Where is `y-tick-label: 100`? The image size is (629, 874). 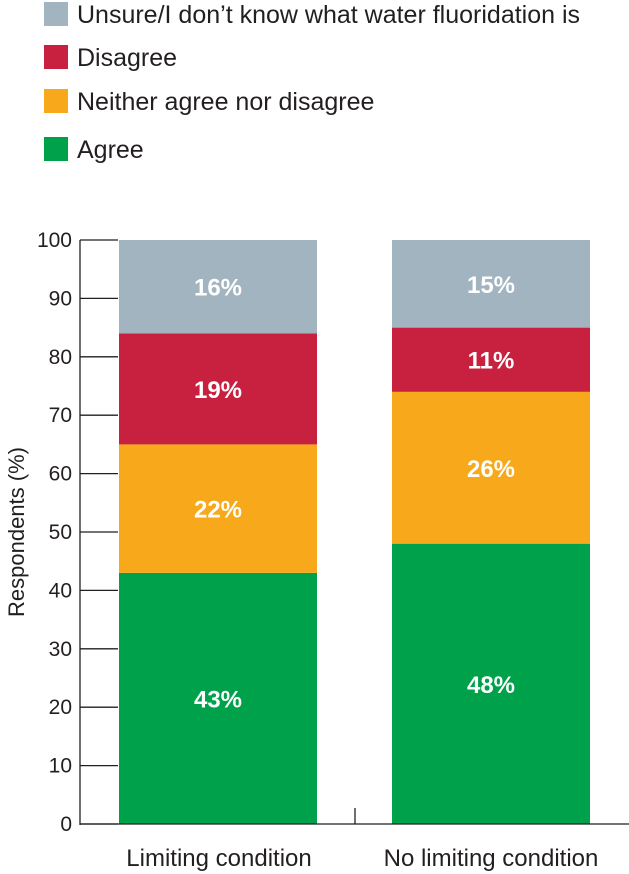 y-tick-label: 100 is located at coordinates (54, 240).